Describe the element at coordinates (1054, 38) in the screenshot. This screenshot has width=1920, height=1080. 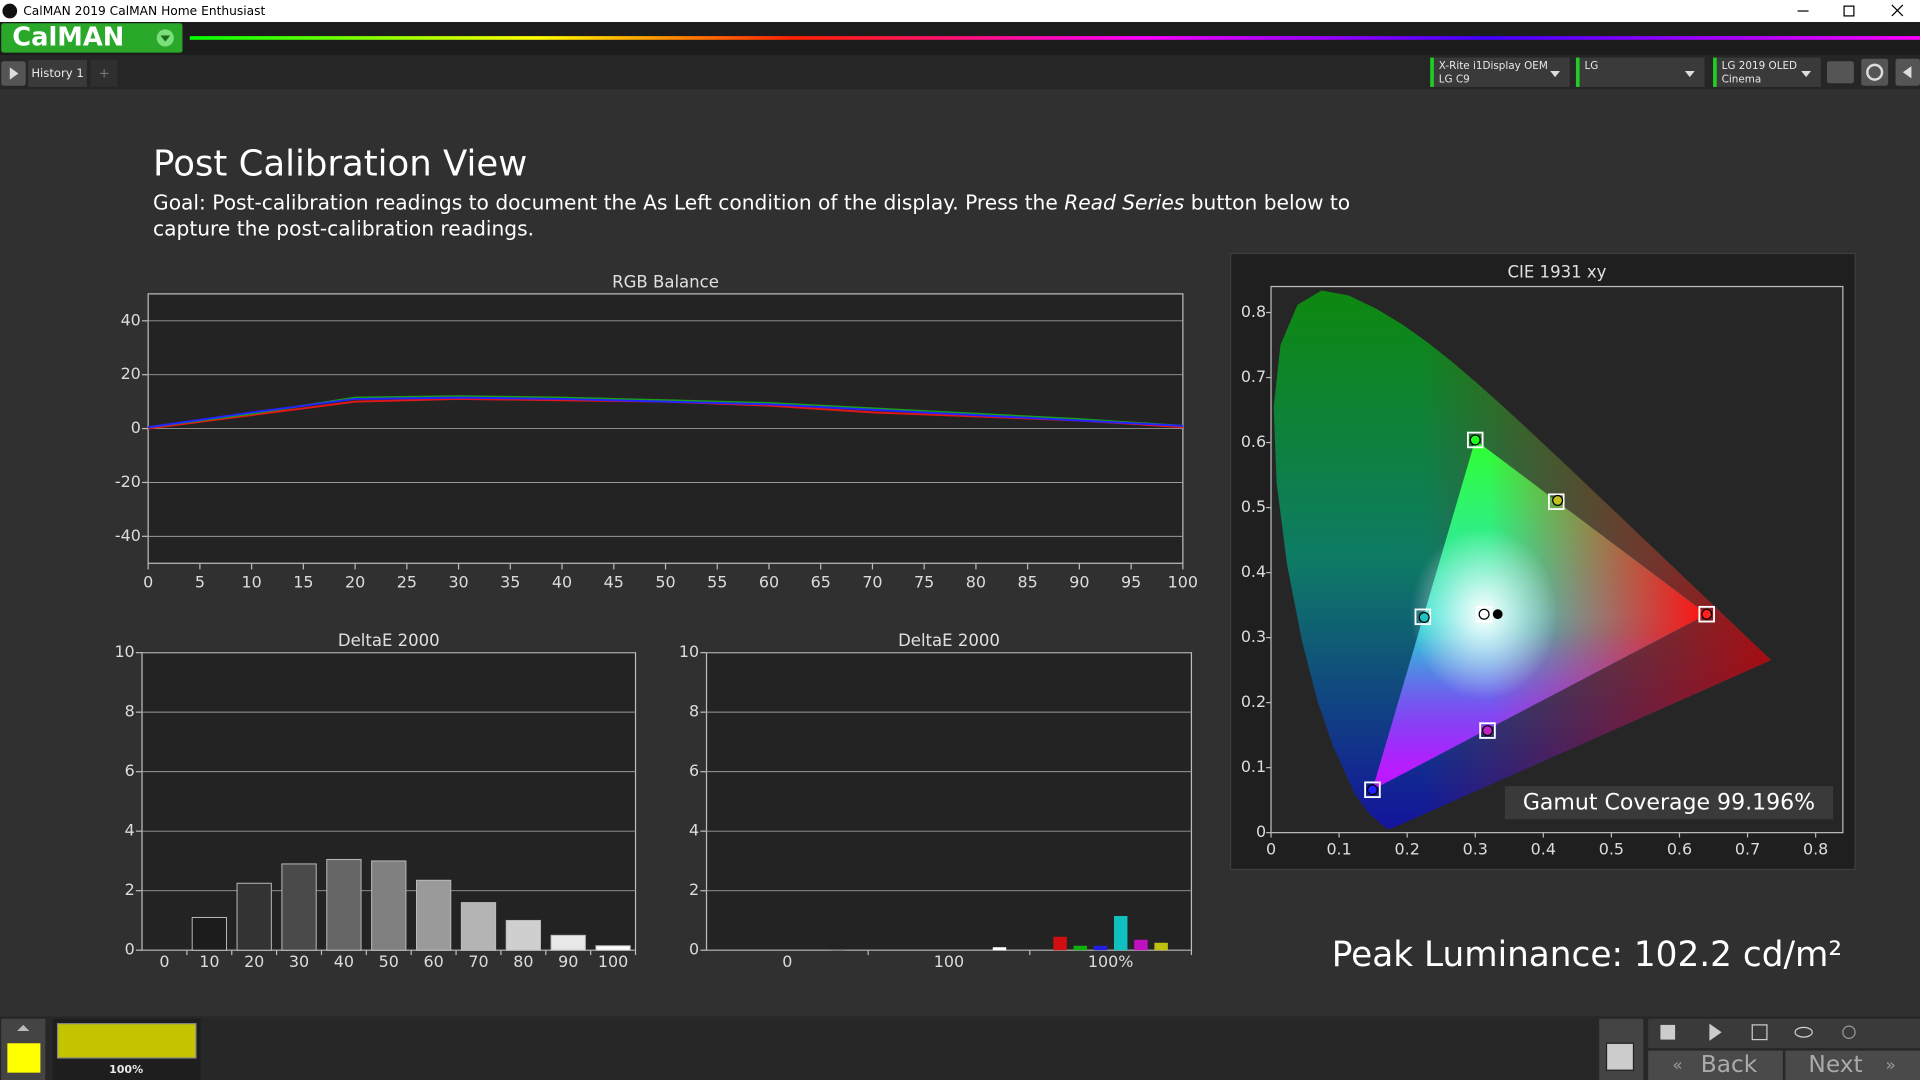
I see `rainbow-line` at that location.